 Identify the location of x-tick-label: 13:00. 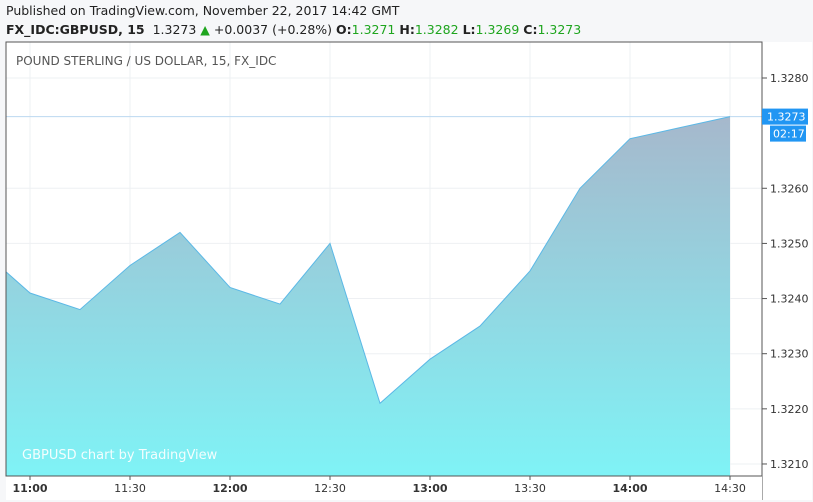
(429, 488).